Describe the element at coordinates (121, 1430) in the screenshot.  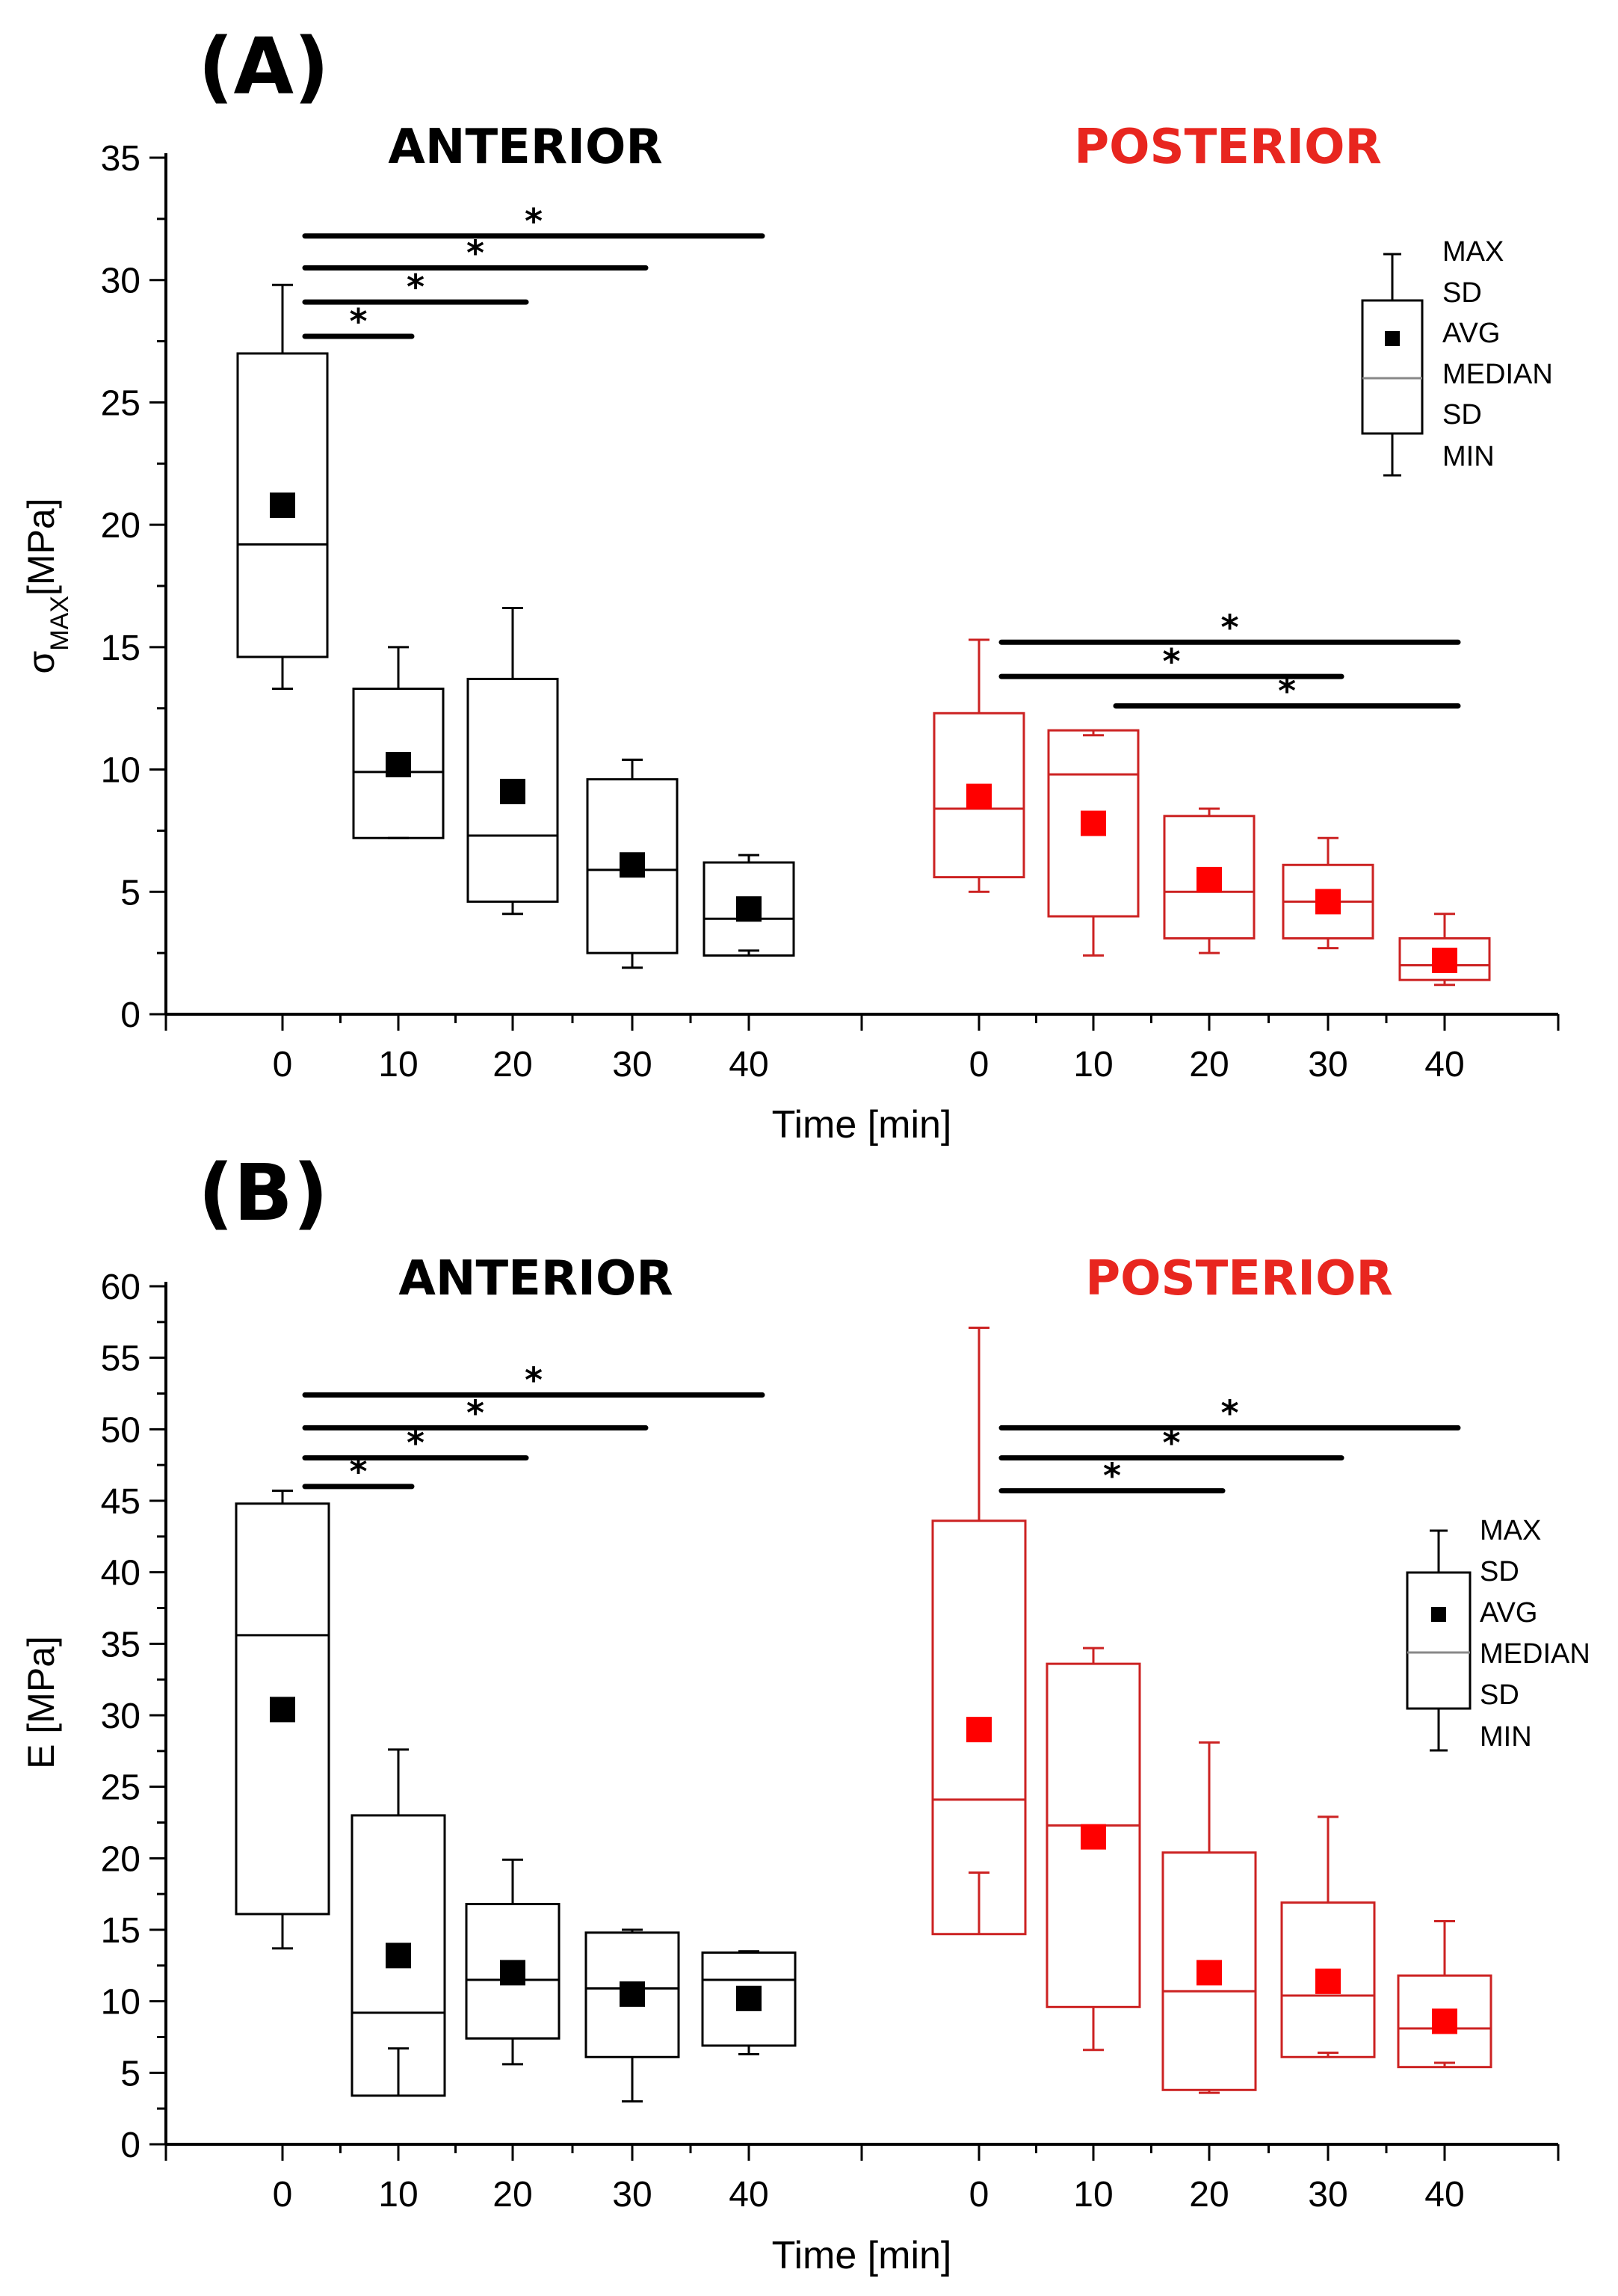
I see `y-tick-label: 50` at that location.